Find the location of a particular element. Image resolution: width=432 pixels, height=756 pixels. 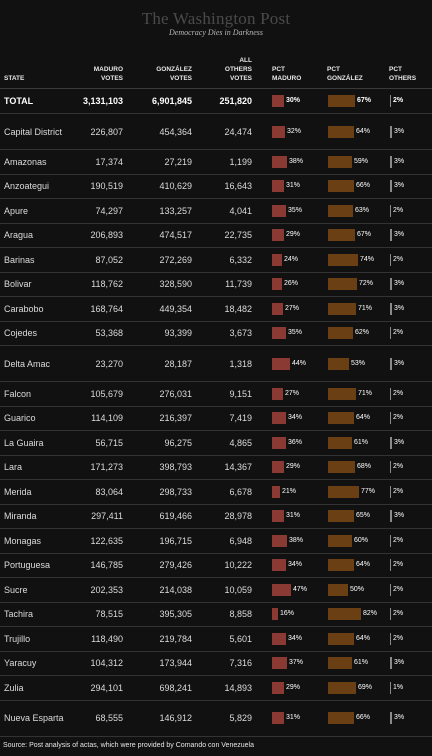

table-row: Anzoategui 190,519 410,629 16,643 31% 66% 3% is located at coordinates (216, 187).